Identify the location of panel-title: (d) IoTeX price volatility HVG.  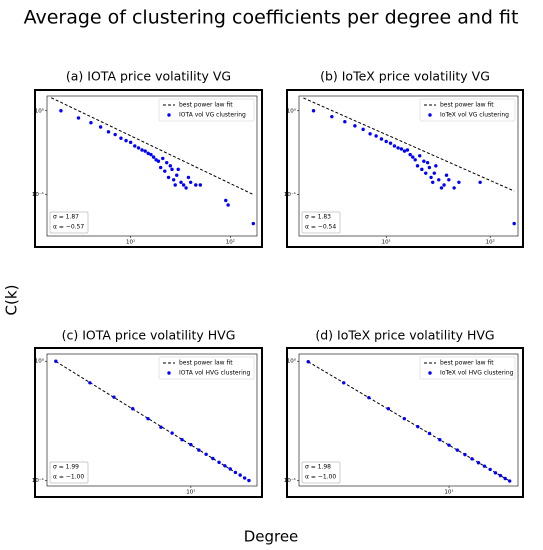
(404, 335).